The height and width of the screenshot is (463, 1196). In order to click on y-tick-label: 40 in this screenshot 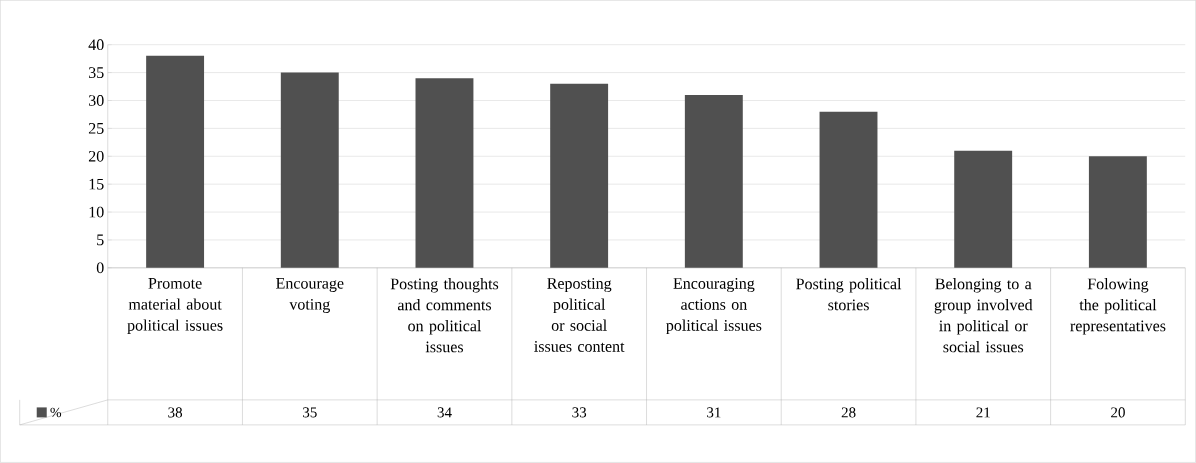, I will do `click(96, 45)`.